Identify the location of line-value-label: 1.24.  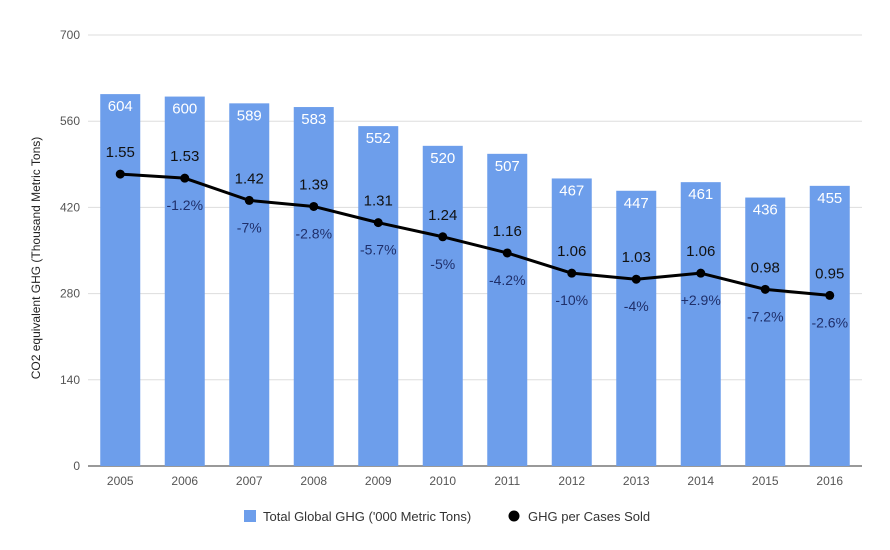
(442, 215).